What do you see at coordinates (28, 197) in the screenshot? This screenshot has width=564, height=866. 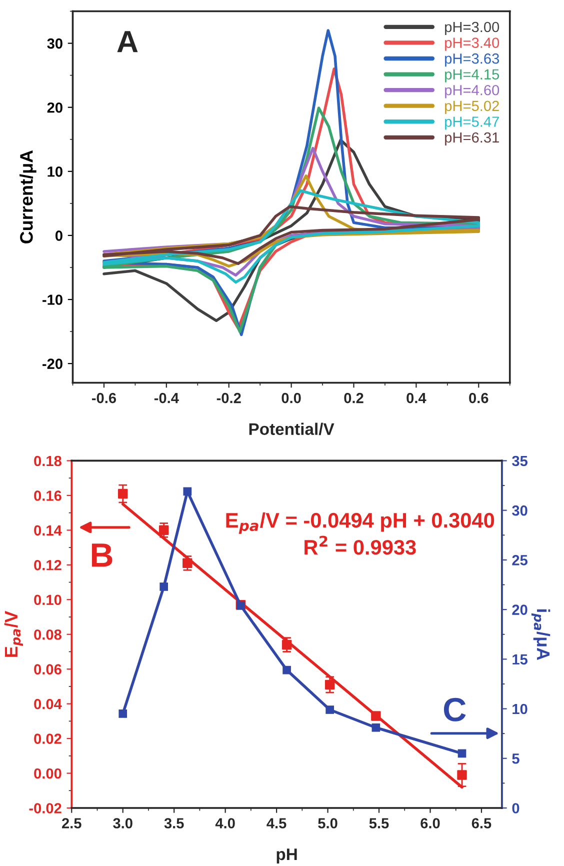 I see `y-axis-title: Current/μA` at bounding box center [28, 197].